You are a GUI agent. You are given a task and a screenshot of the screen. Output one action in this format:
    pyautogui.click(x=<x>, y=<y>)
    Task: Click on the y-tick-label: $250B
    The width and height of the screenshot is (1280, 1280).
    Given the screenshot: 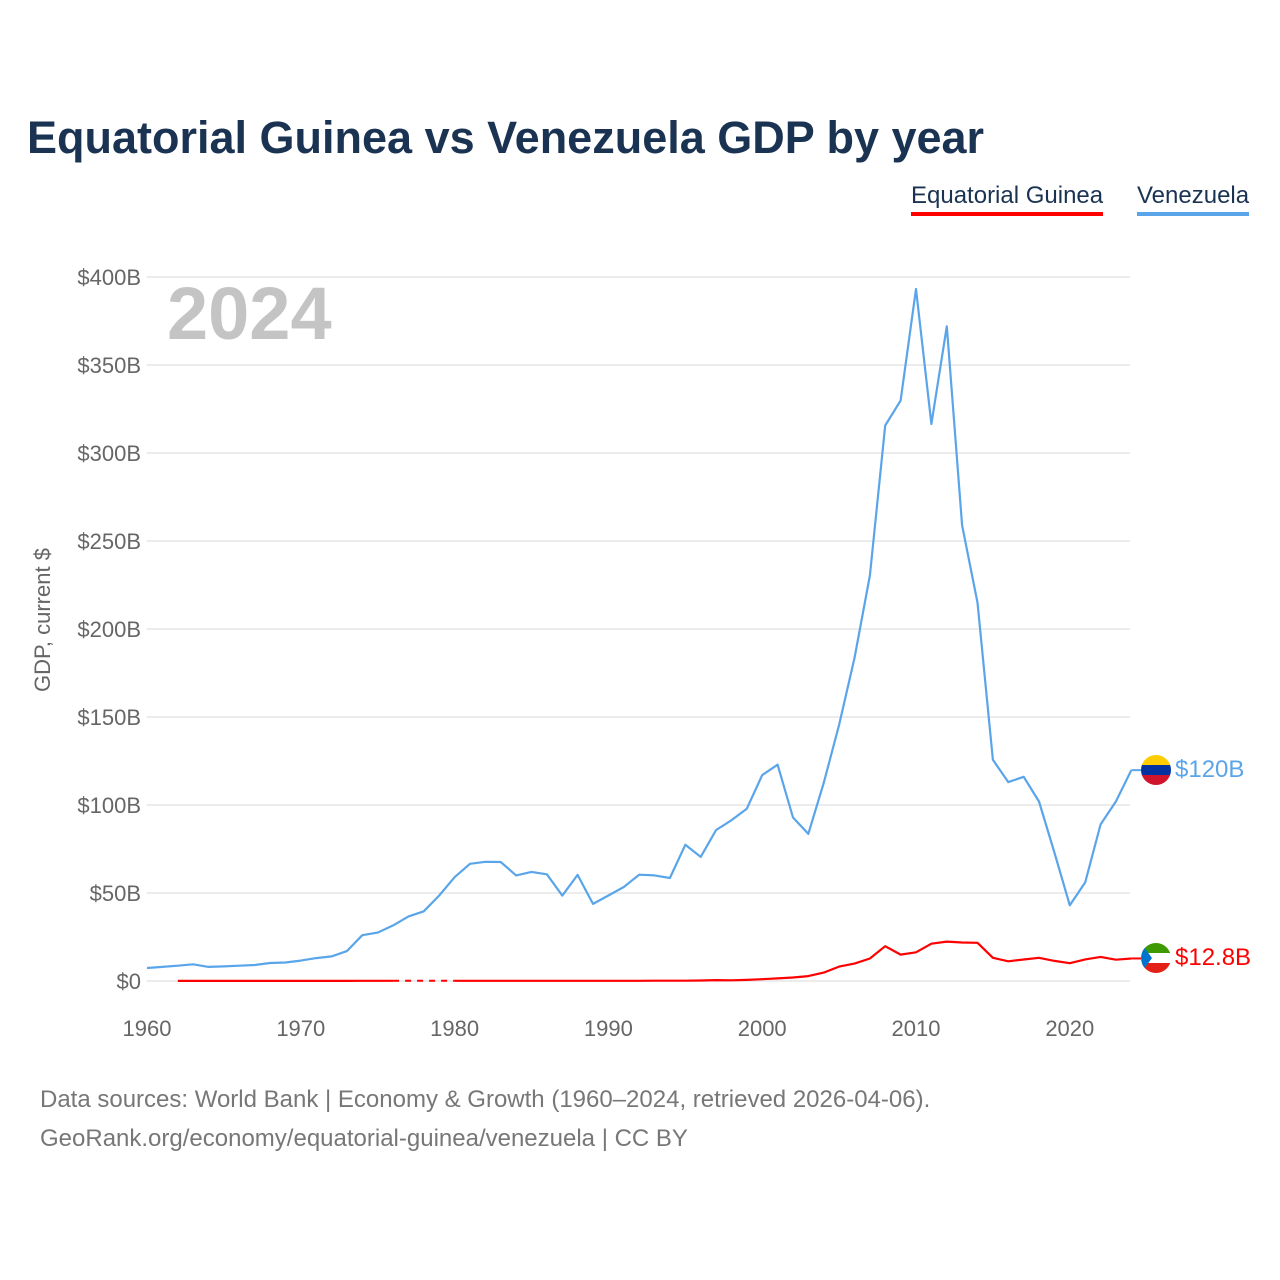 What is the action you would take?
    pyautogui.click(x=109, y=541)
    